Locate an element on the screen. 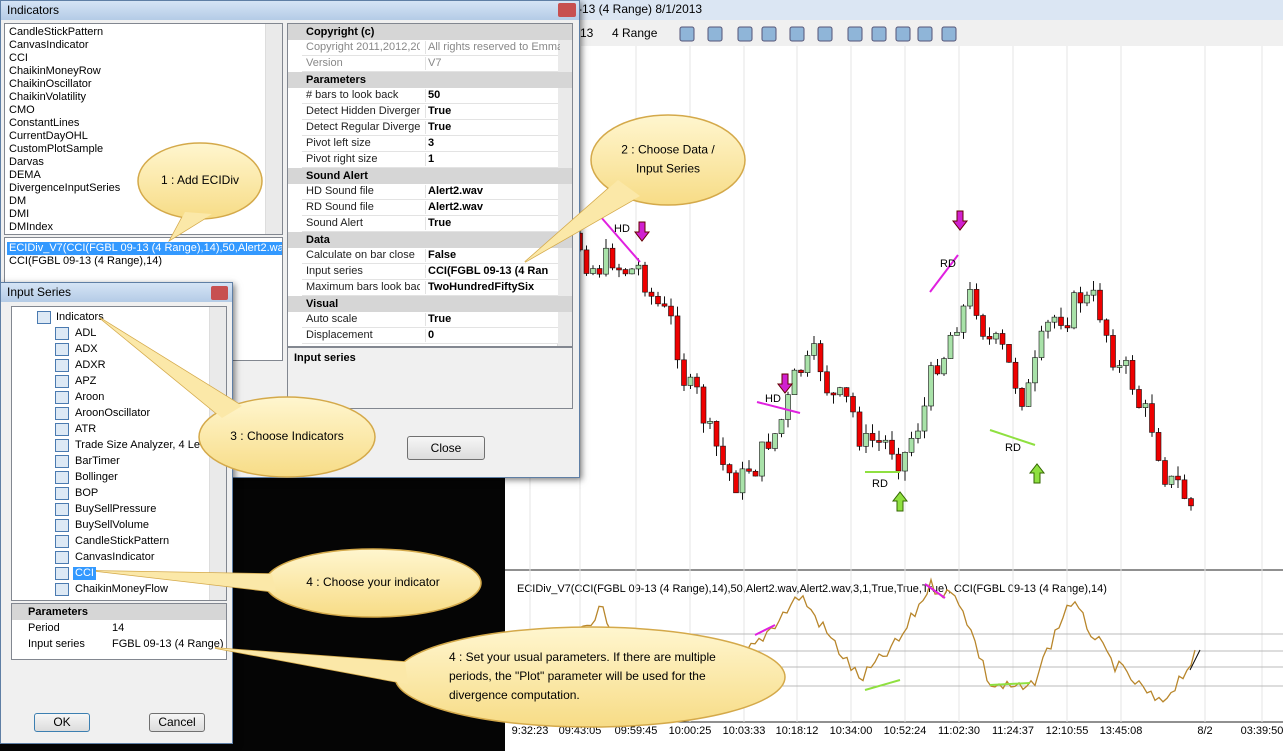 Image resolution: width=1283 pixels, height=751 pixels. list-item: ChaikinVolatility is located at coordinates (48, 97).